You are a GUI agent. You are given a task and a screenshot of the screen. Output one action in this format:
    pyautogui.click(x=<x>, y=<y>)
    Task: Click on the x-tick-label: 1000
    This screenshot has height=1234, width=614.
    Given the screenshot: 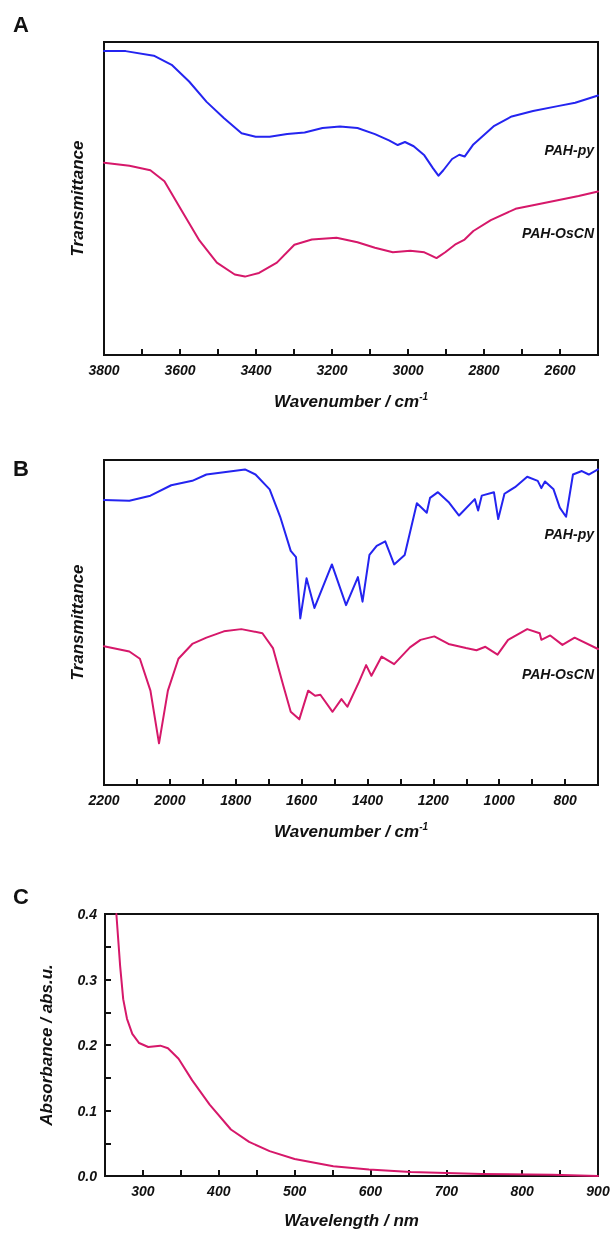 What is the action you would take?
    pyautogui.click(x=499, y=800)
    